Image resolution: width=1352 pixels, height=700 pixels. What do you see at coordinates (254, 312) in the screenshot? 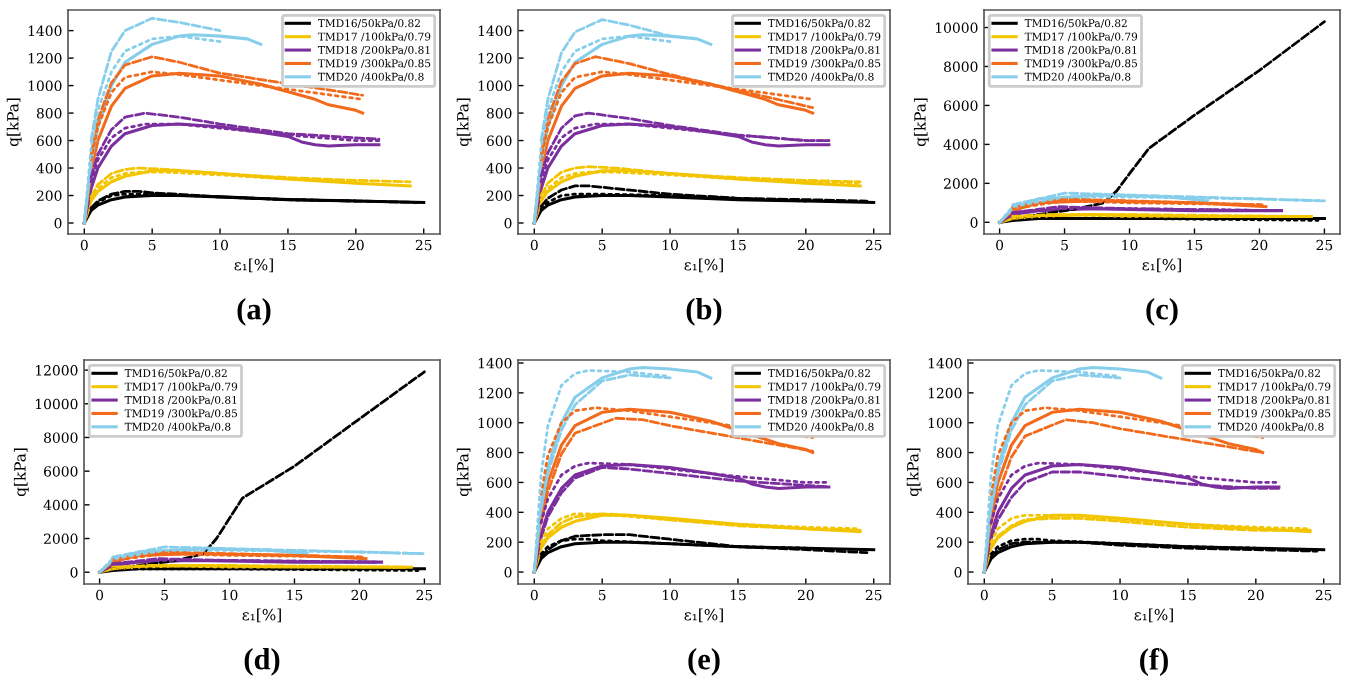
I see `text: (a)` at bounding box center [254, 312].